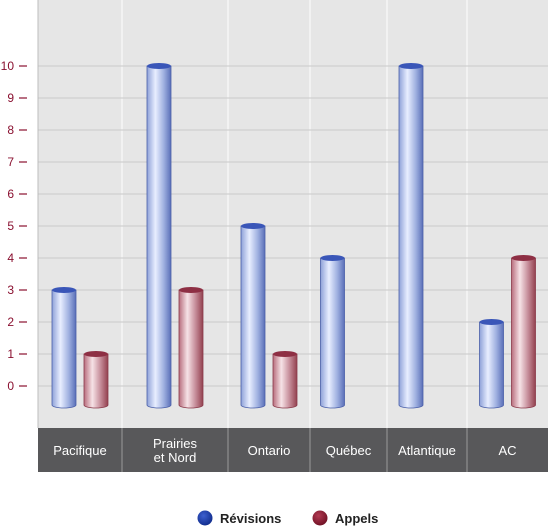  Describe the element at coordinates (287, 518) in the screenshot. I see `legend: Révisions Appels` at that location.